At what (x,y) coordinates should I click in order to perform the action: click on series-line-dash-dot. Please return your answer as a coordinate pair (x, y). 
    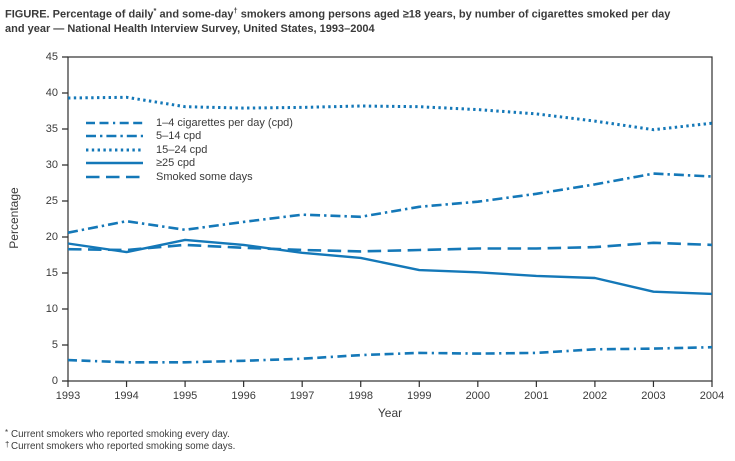
    Looking at the image, I should click on (390, 203).